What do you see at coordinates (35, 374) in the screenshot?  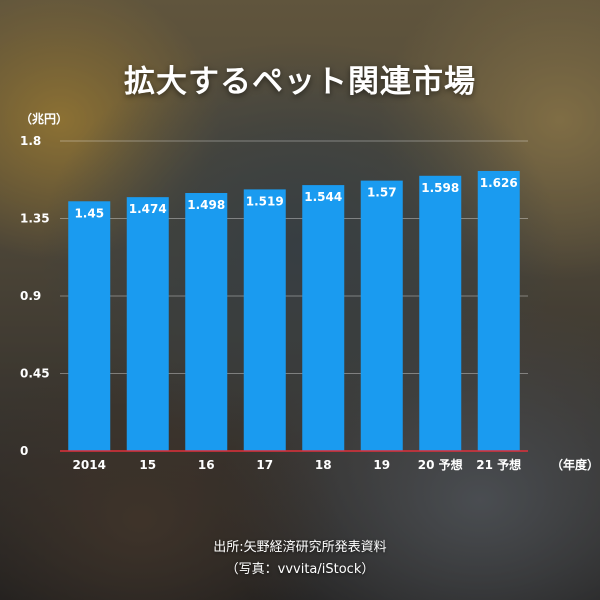 I see `y-tick-label: 0.45` at bounding box center [35, 374].